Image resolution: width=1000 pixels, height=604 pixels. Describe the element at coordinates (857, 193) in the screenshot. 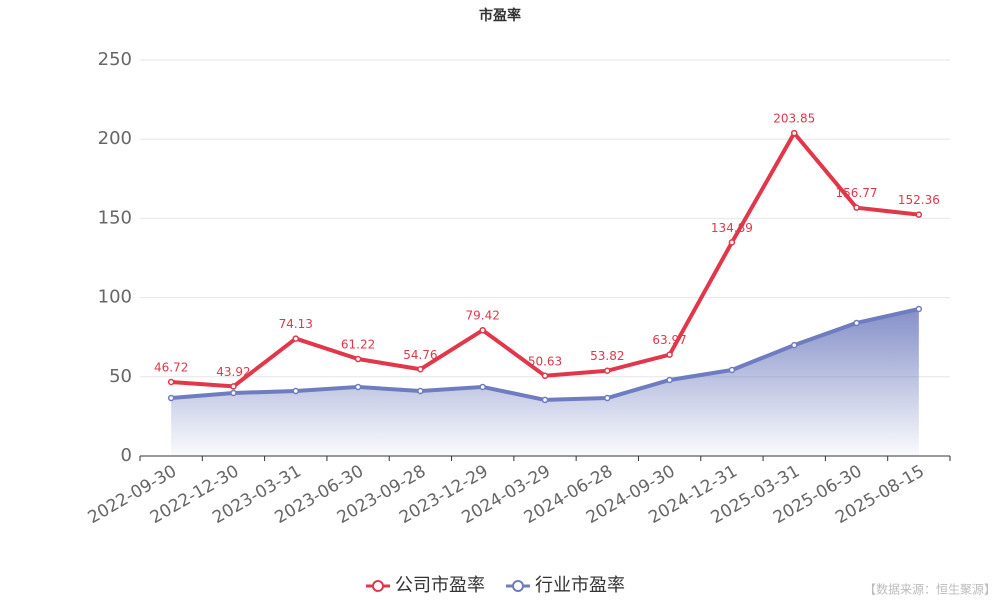

I see `data-label: 156.77` at that location.